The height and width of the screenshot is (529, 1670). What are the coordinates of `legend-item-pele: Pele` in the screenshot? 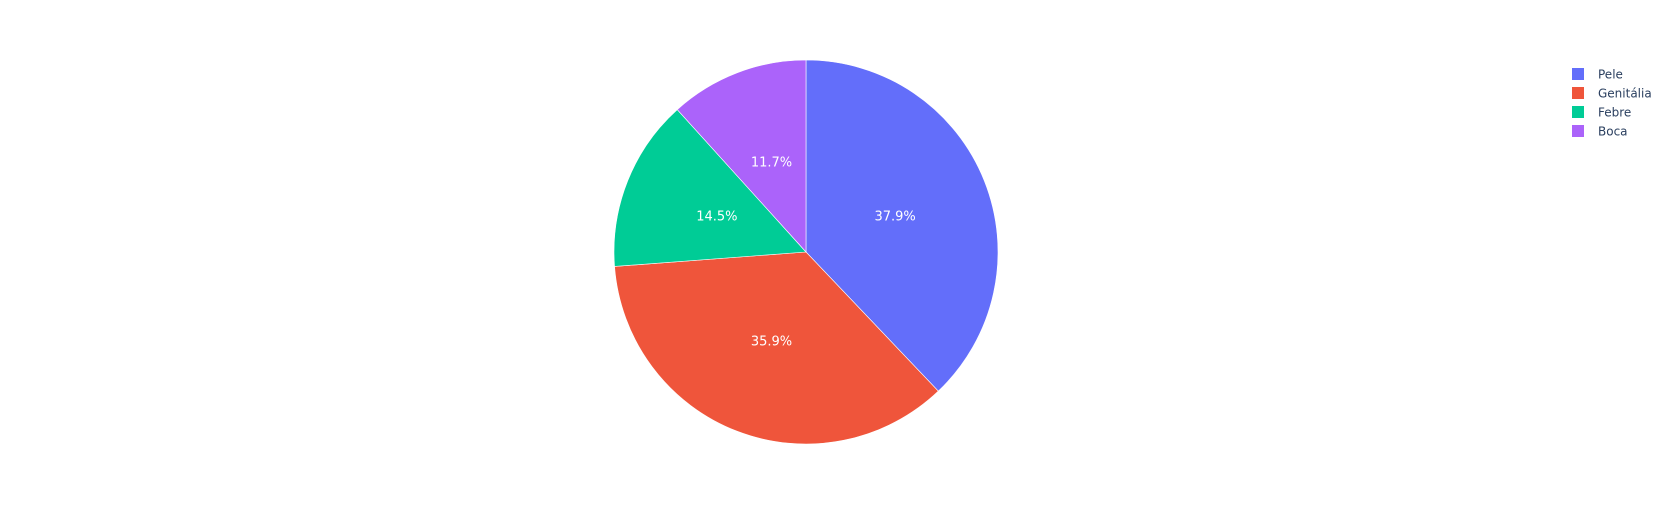 It's located at (1597, 75).